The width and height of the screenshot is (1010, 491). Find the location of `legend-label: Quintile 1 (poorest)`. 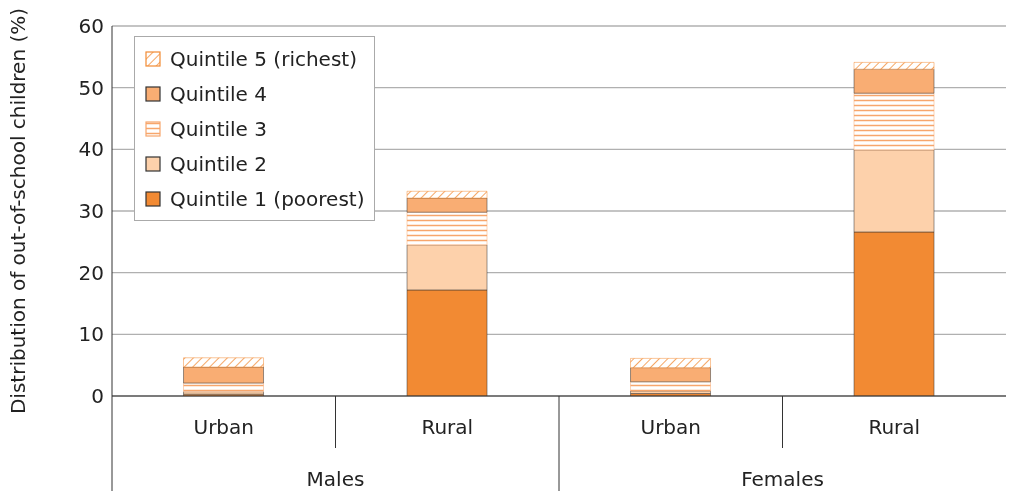

legend-label: Quintile 1 (poorest) is located at coordinates (267, 198).